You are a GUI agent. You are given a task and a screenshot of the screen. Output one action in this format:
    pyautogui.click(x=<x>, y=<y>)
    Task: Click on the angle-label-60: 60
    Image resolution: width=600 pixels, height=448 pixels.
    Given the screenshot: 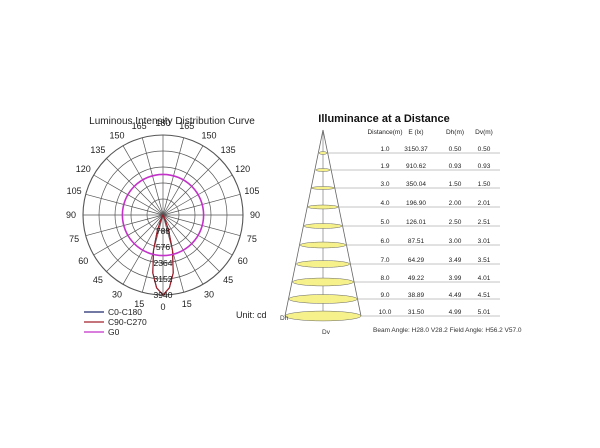 What is the action you would take?
    pyautogui.click(x=83, y=261)
    